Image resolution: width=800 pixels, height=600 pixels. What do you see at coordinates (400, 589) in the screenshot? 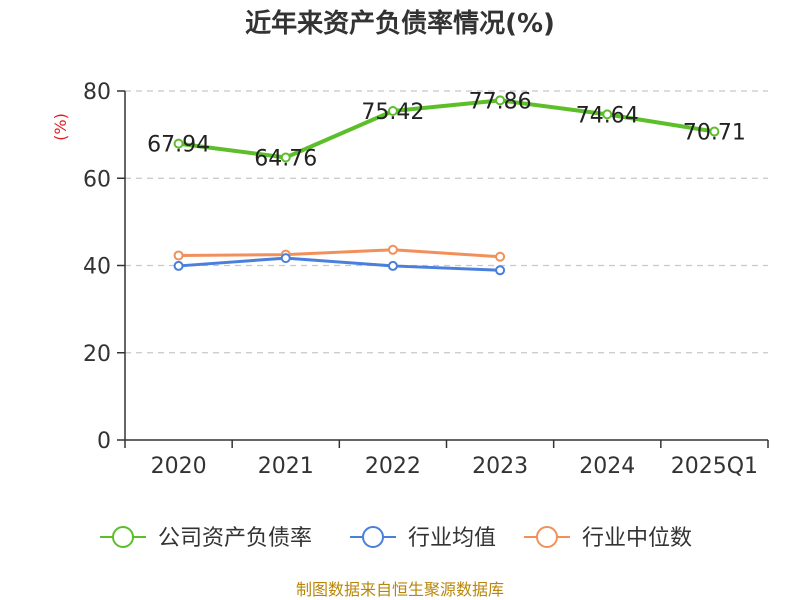
I see `source-note: 制图数据来自恒生聚源数据库` at bounding box center [400, 589].